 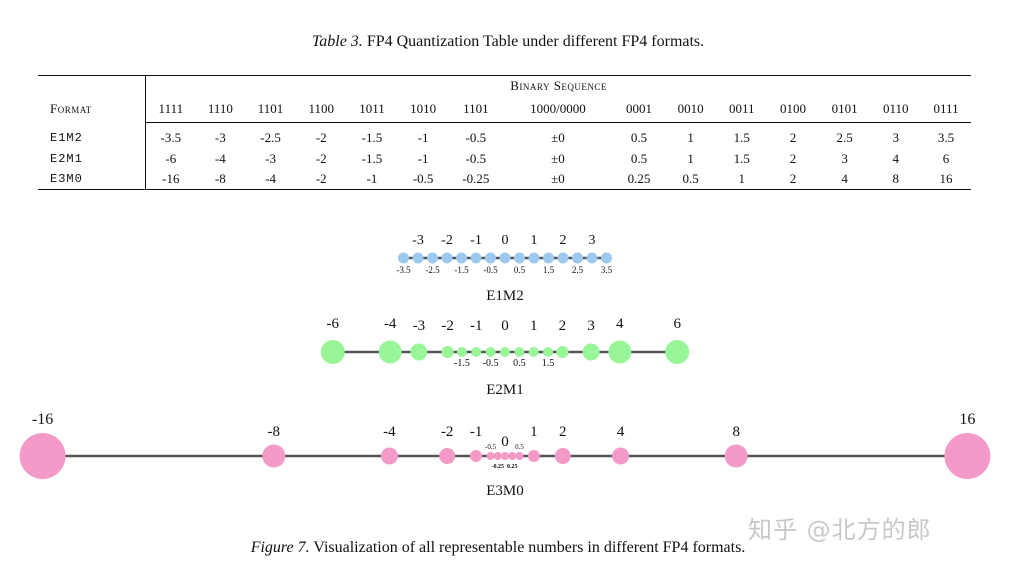 What do you see at coordinates (92, 179) in the screenshot?
I see `format-cell: E3M0` at bounding box center [92, 179].